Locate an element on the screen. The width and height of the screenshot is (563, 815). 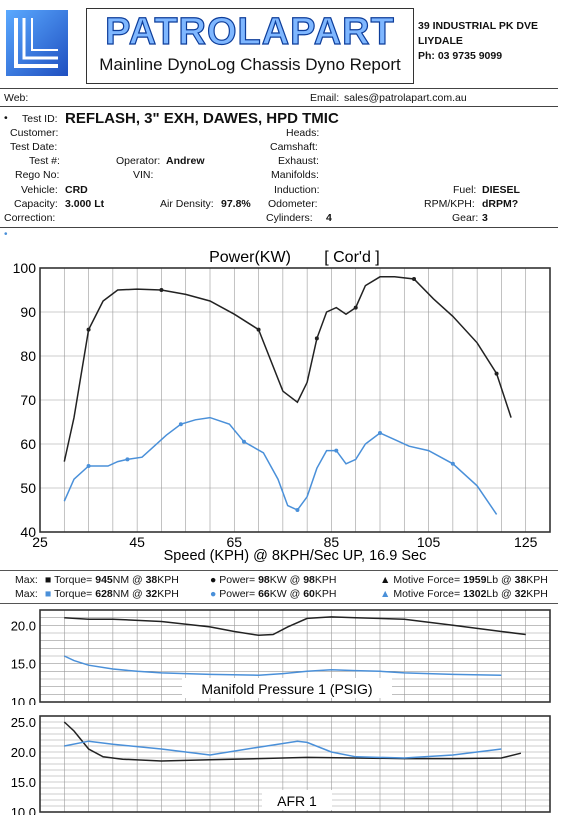
y-tick-label: 70 is located at coordinates (28, 400).